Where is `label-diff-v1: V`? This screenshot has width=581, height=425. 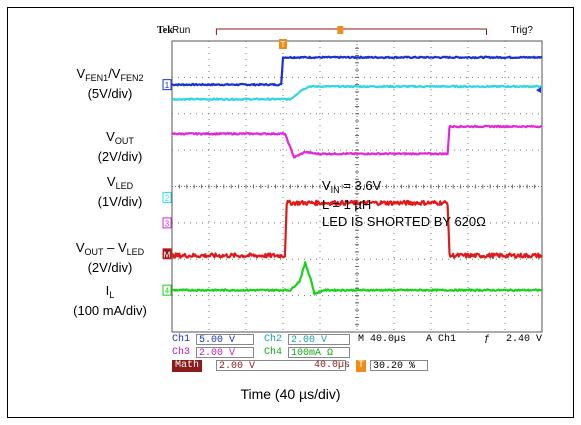 label-diff-v1: V is located at coordinates (80, 247).